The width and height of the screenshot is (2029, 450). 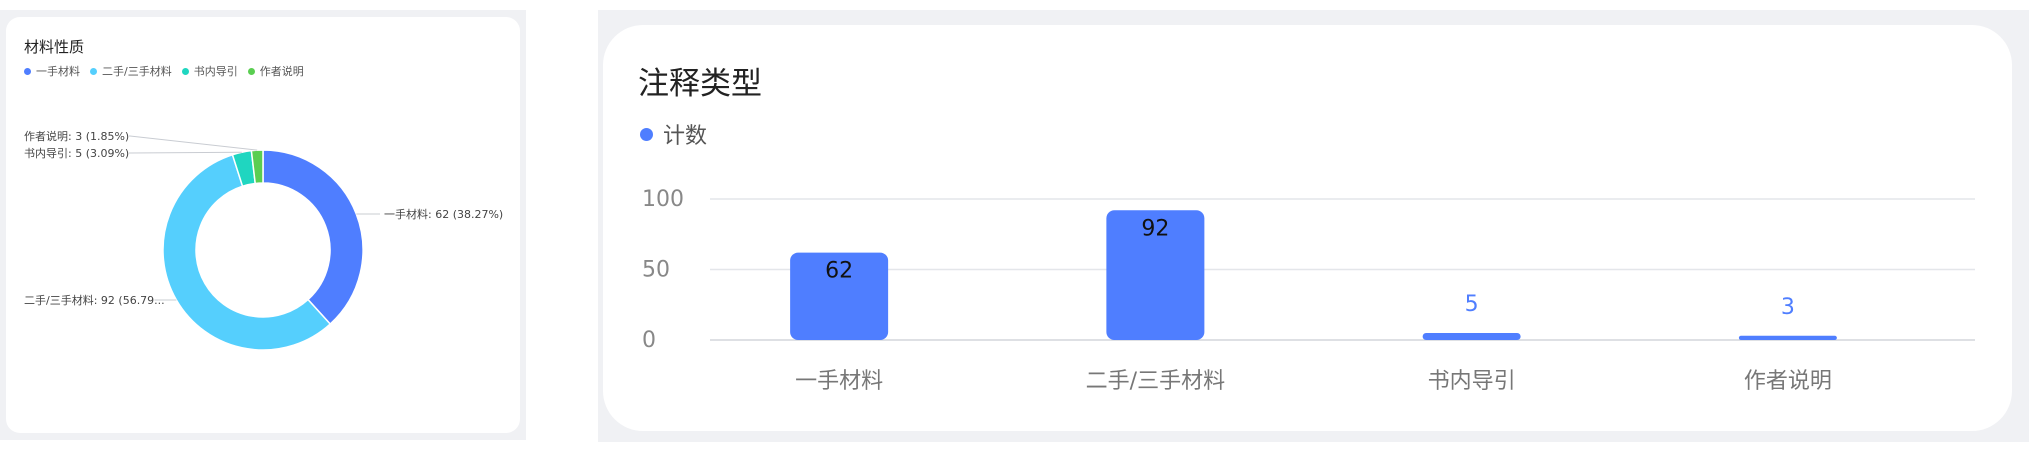 I want to click on bar-value-label: 62, so click(x=839, y=271).